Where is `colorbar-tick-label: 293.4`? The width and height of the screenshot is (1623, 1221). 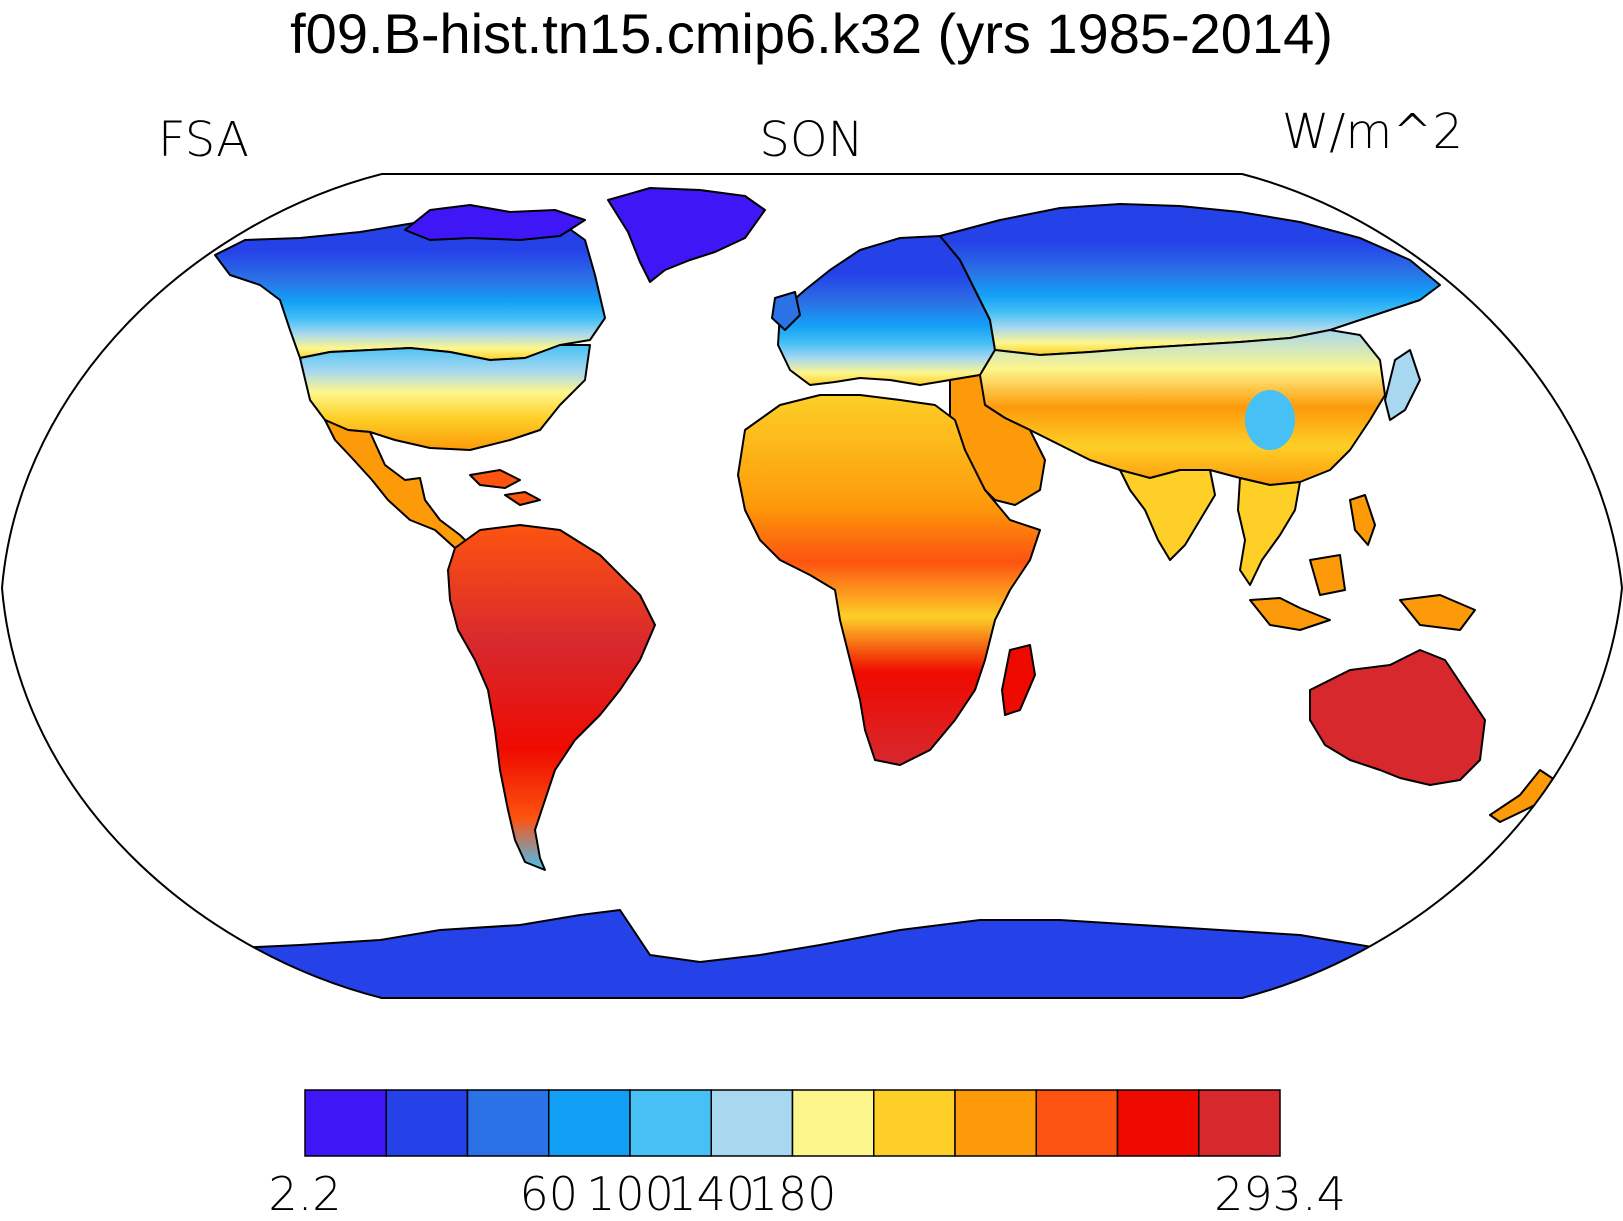 colorbar-tick-label: 293.4 is located at coordinates (1280, 1194).